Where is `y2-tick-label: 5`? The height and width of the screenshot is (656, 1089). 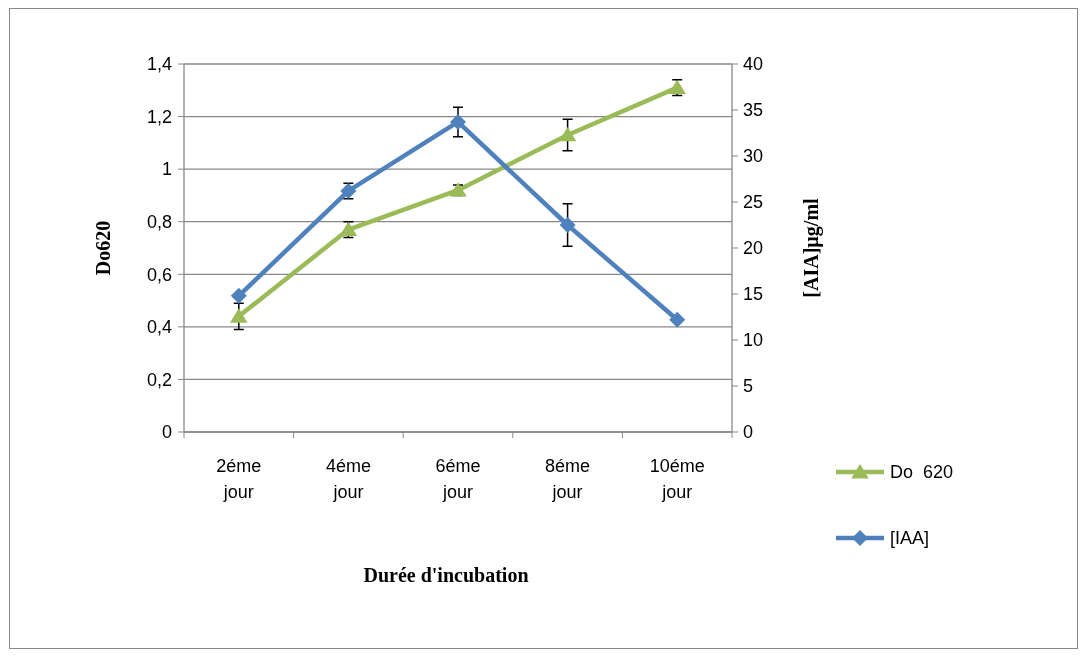 y2-tick-label: 5 is located at coordinates (748, 386).